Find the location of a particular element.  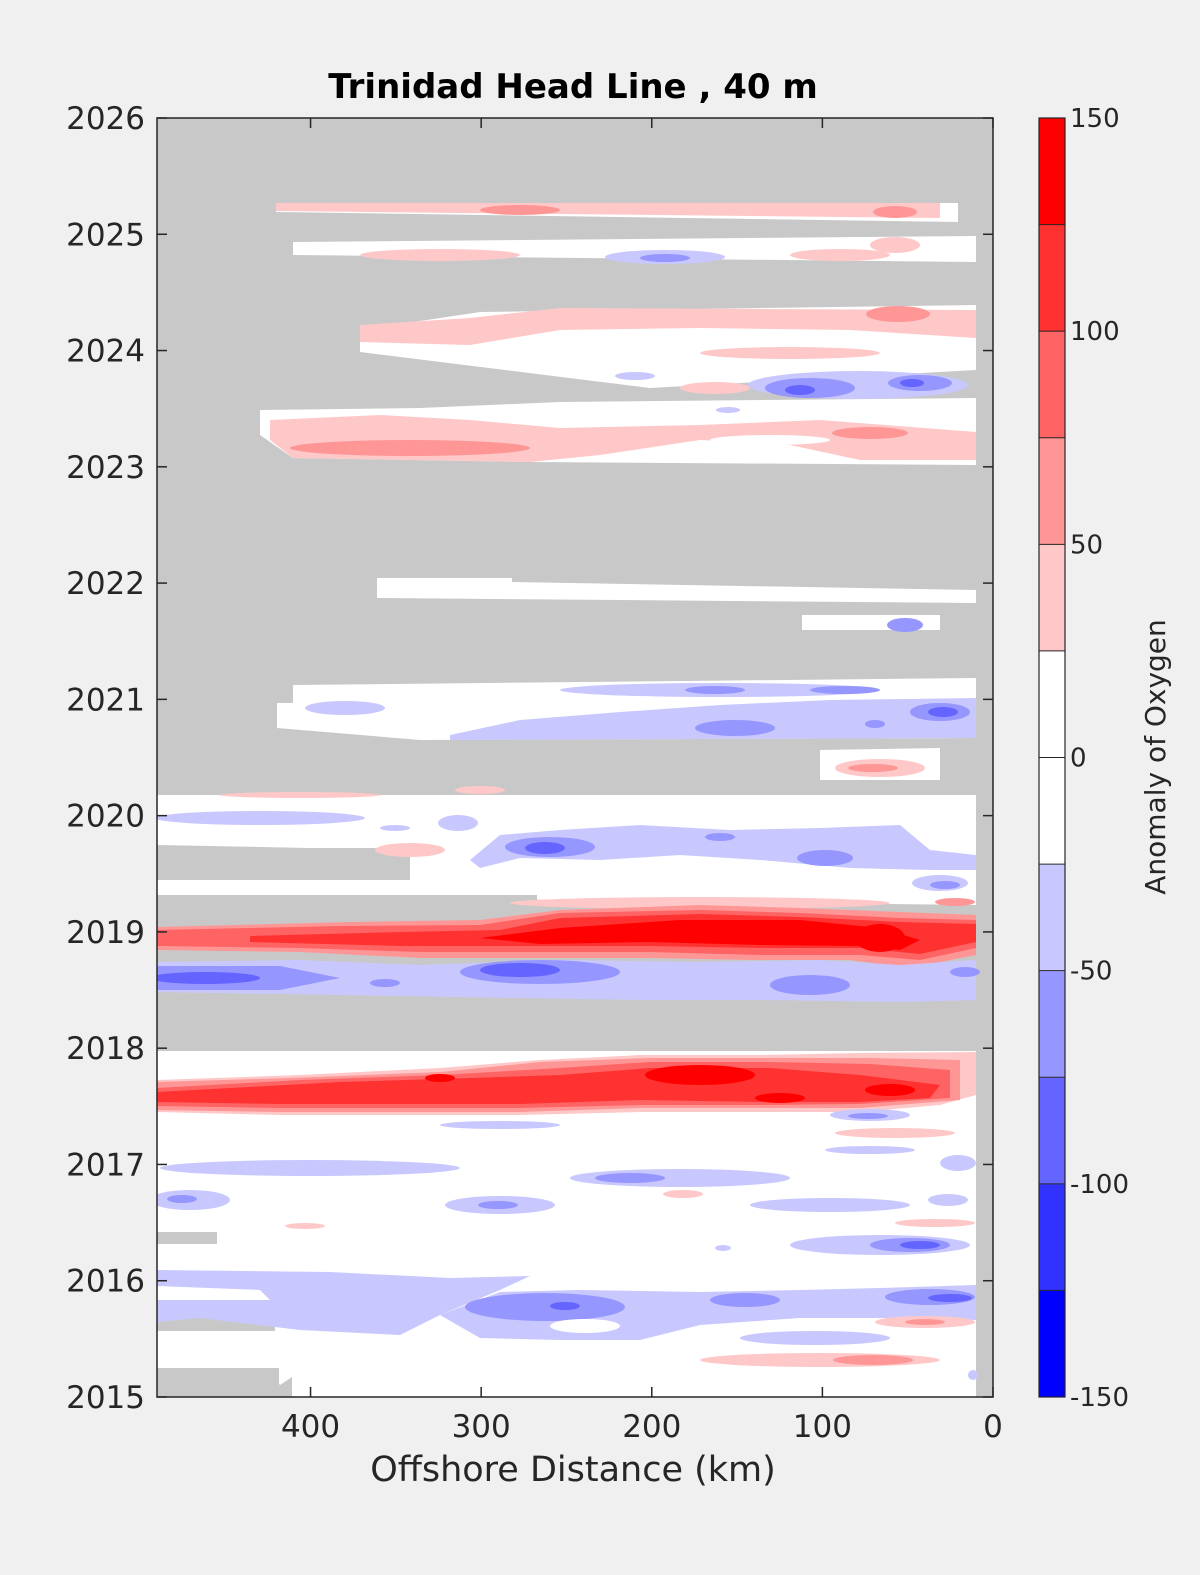

contour-red-2017-6-d is located at coordinates (700, 1075).